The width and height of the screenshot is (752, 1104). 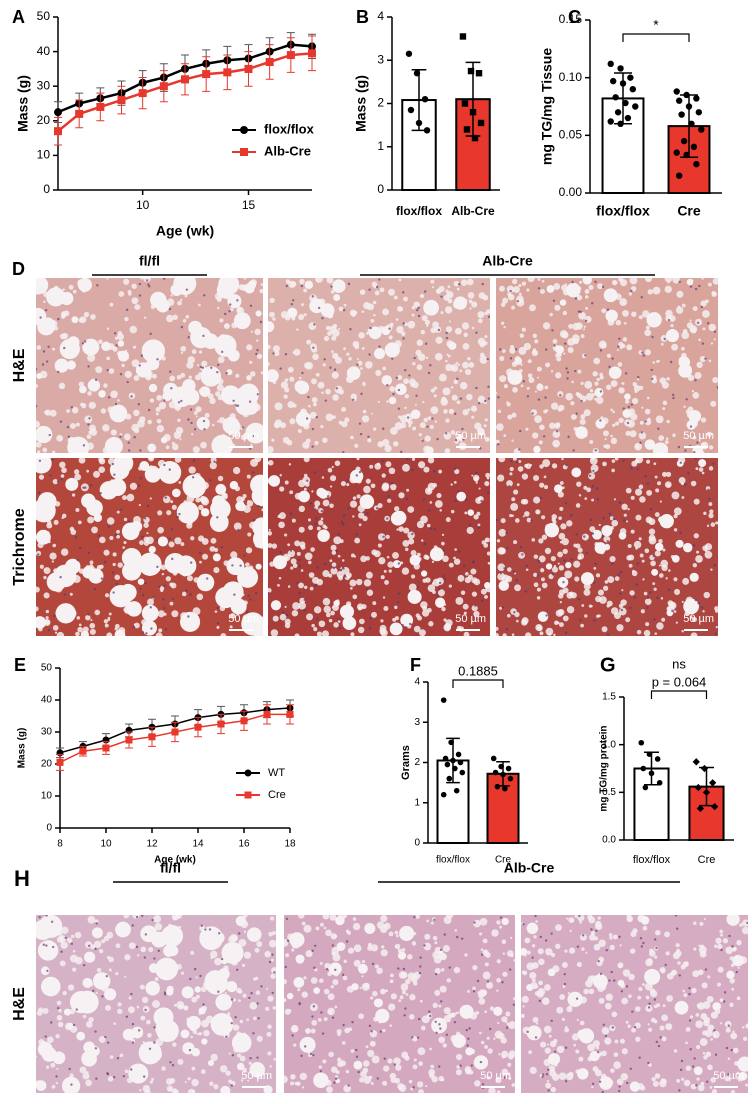 What do you see at coordinates (289, 128) in the screenshot?
I see `legend-label: flox/flox` at bounding box center [289, 128].